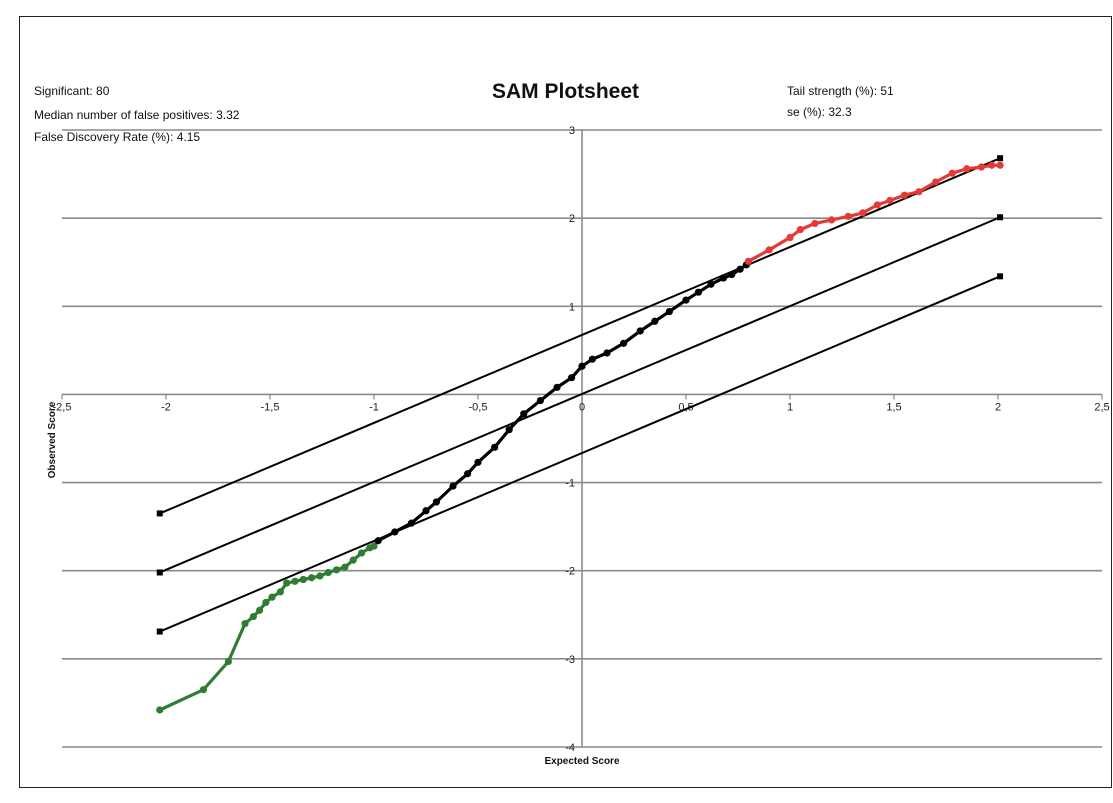  Describe the element at coordinates (582, 407) in the screenshot. I see `x-tick-label: 0` at that location.